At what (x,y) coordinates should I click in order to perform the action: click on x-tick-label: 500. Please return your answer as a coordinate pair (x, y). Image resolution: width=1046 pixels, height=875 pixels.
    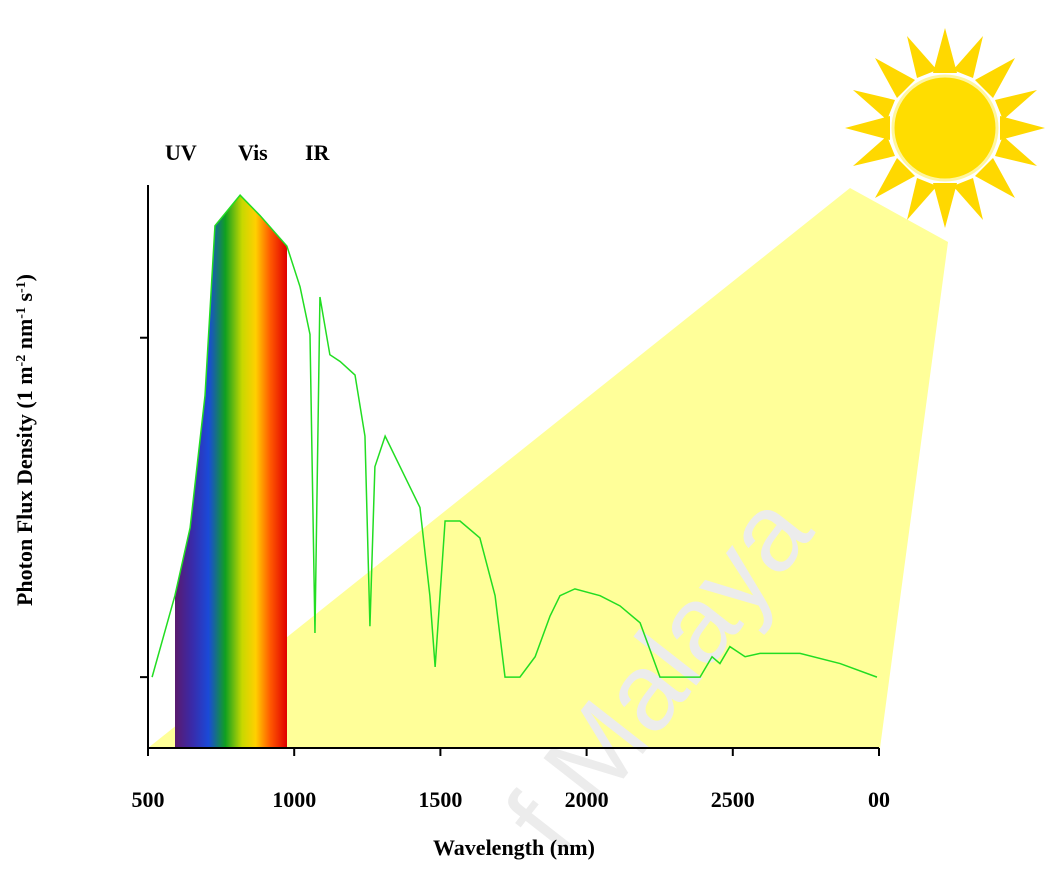
    Looking at the image, I should click on (148, 799).